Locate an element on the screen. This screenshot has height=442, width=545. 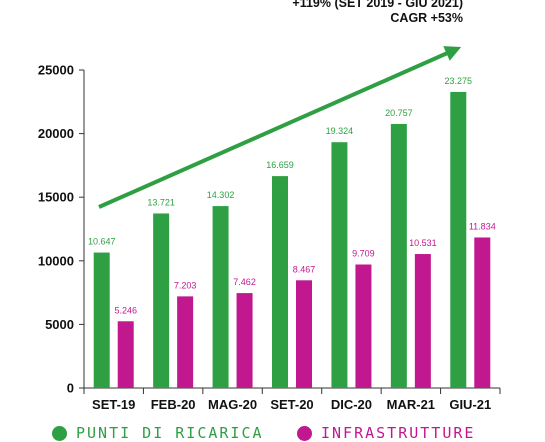
legend-item-infrastrutture: INFRASTRUTTURE is located at coordinates (386, 433).